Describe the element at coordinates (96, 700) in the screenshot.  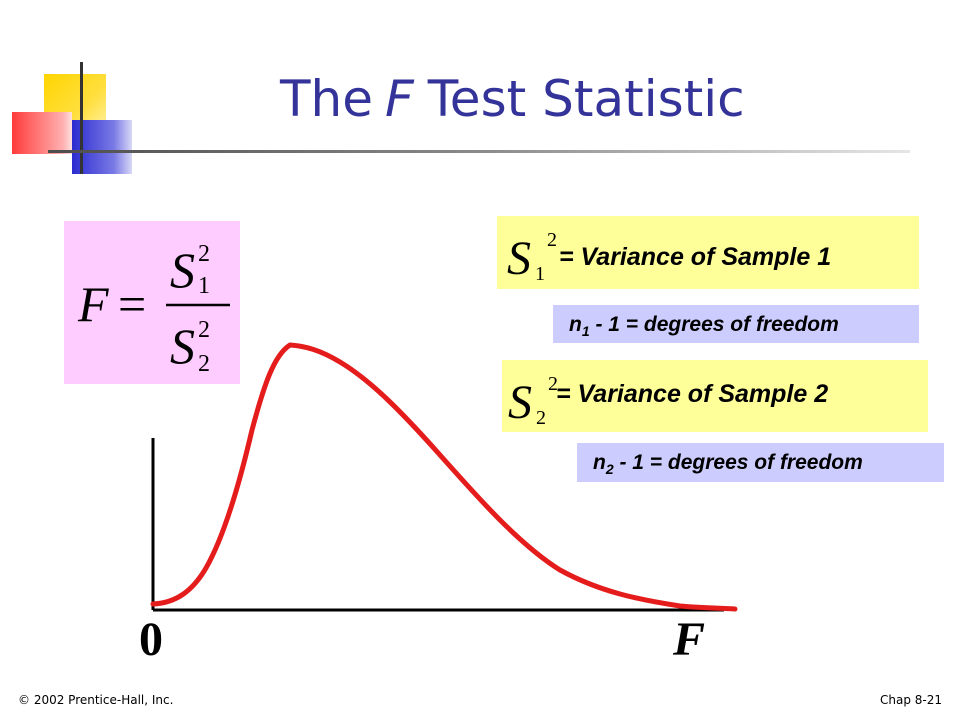
I see `footer-copyright: © 2002 Prentice-Hall, Inc.` at that location.